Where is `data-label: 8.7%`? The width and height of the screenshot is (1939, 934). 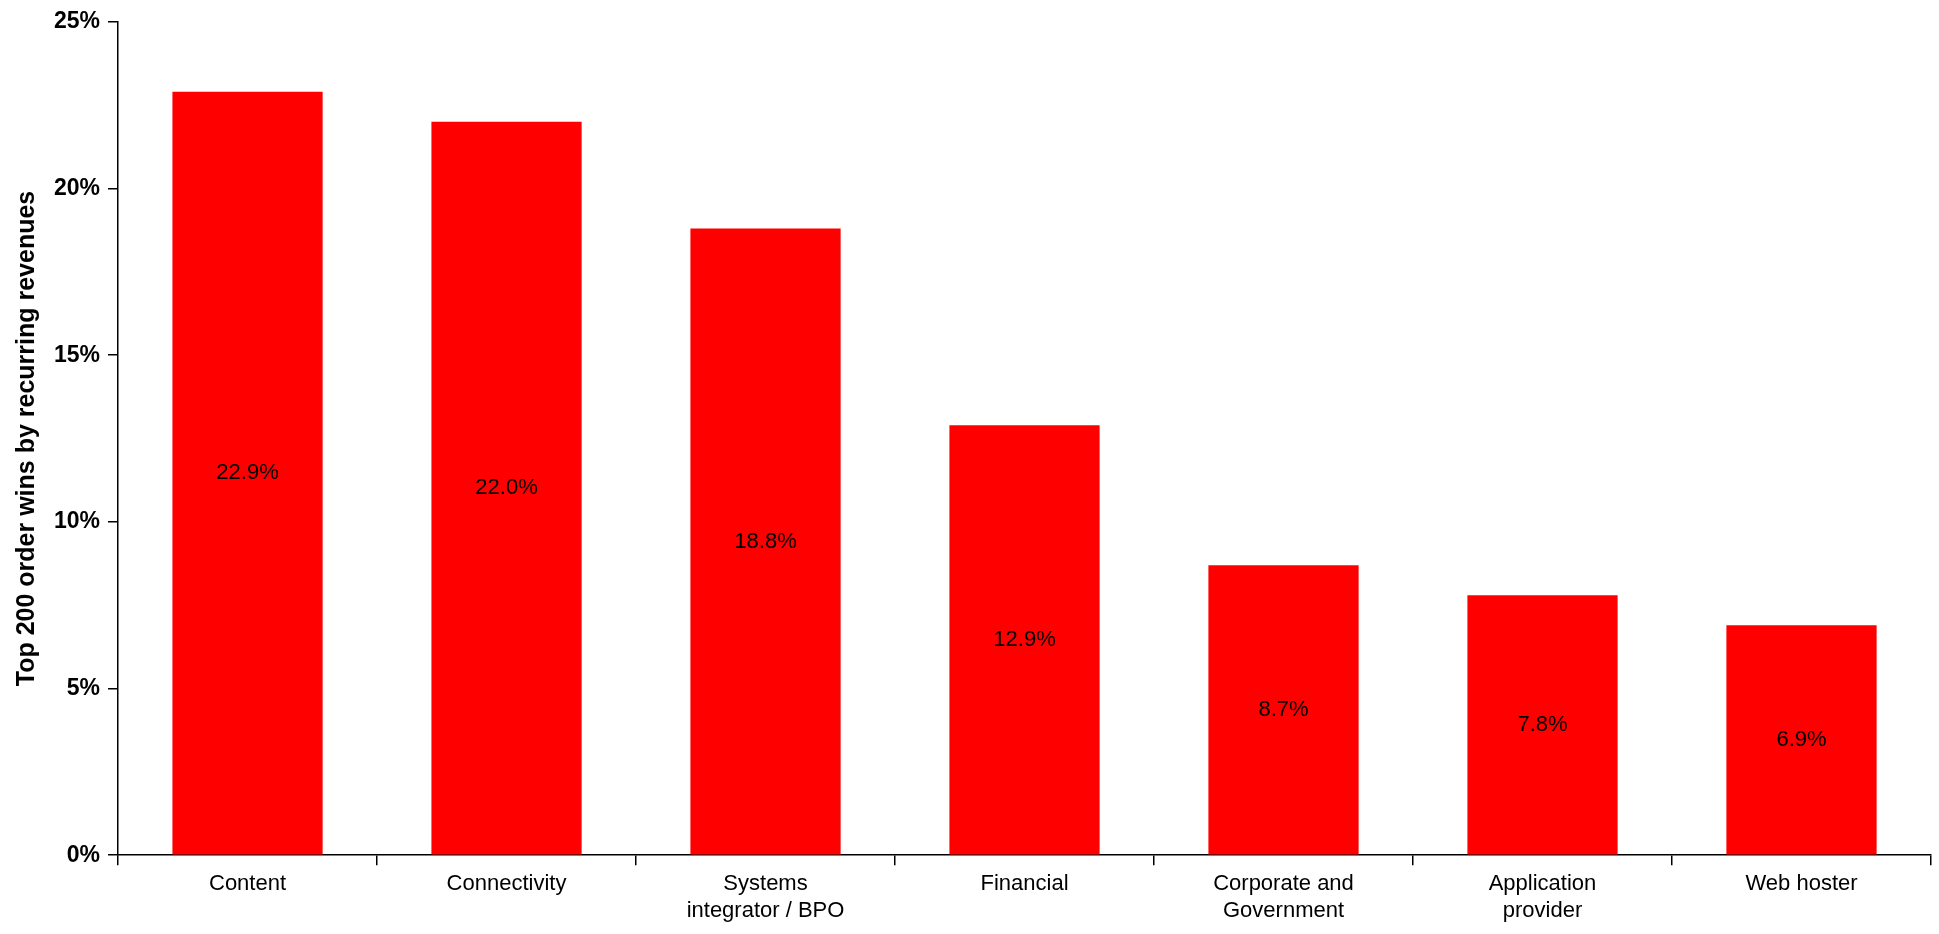 data-label: 8.7% is located at coordinates (1283, 708).